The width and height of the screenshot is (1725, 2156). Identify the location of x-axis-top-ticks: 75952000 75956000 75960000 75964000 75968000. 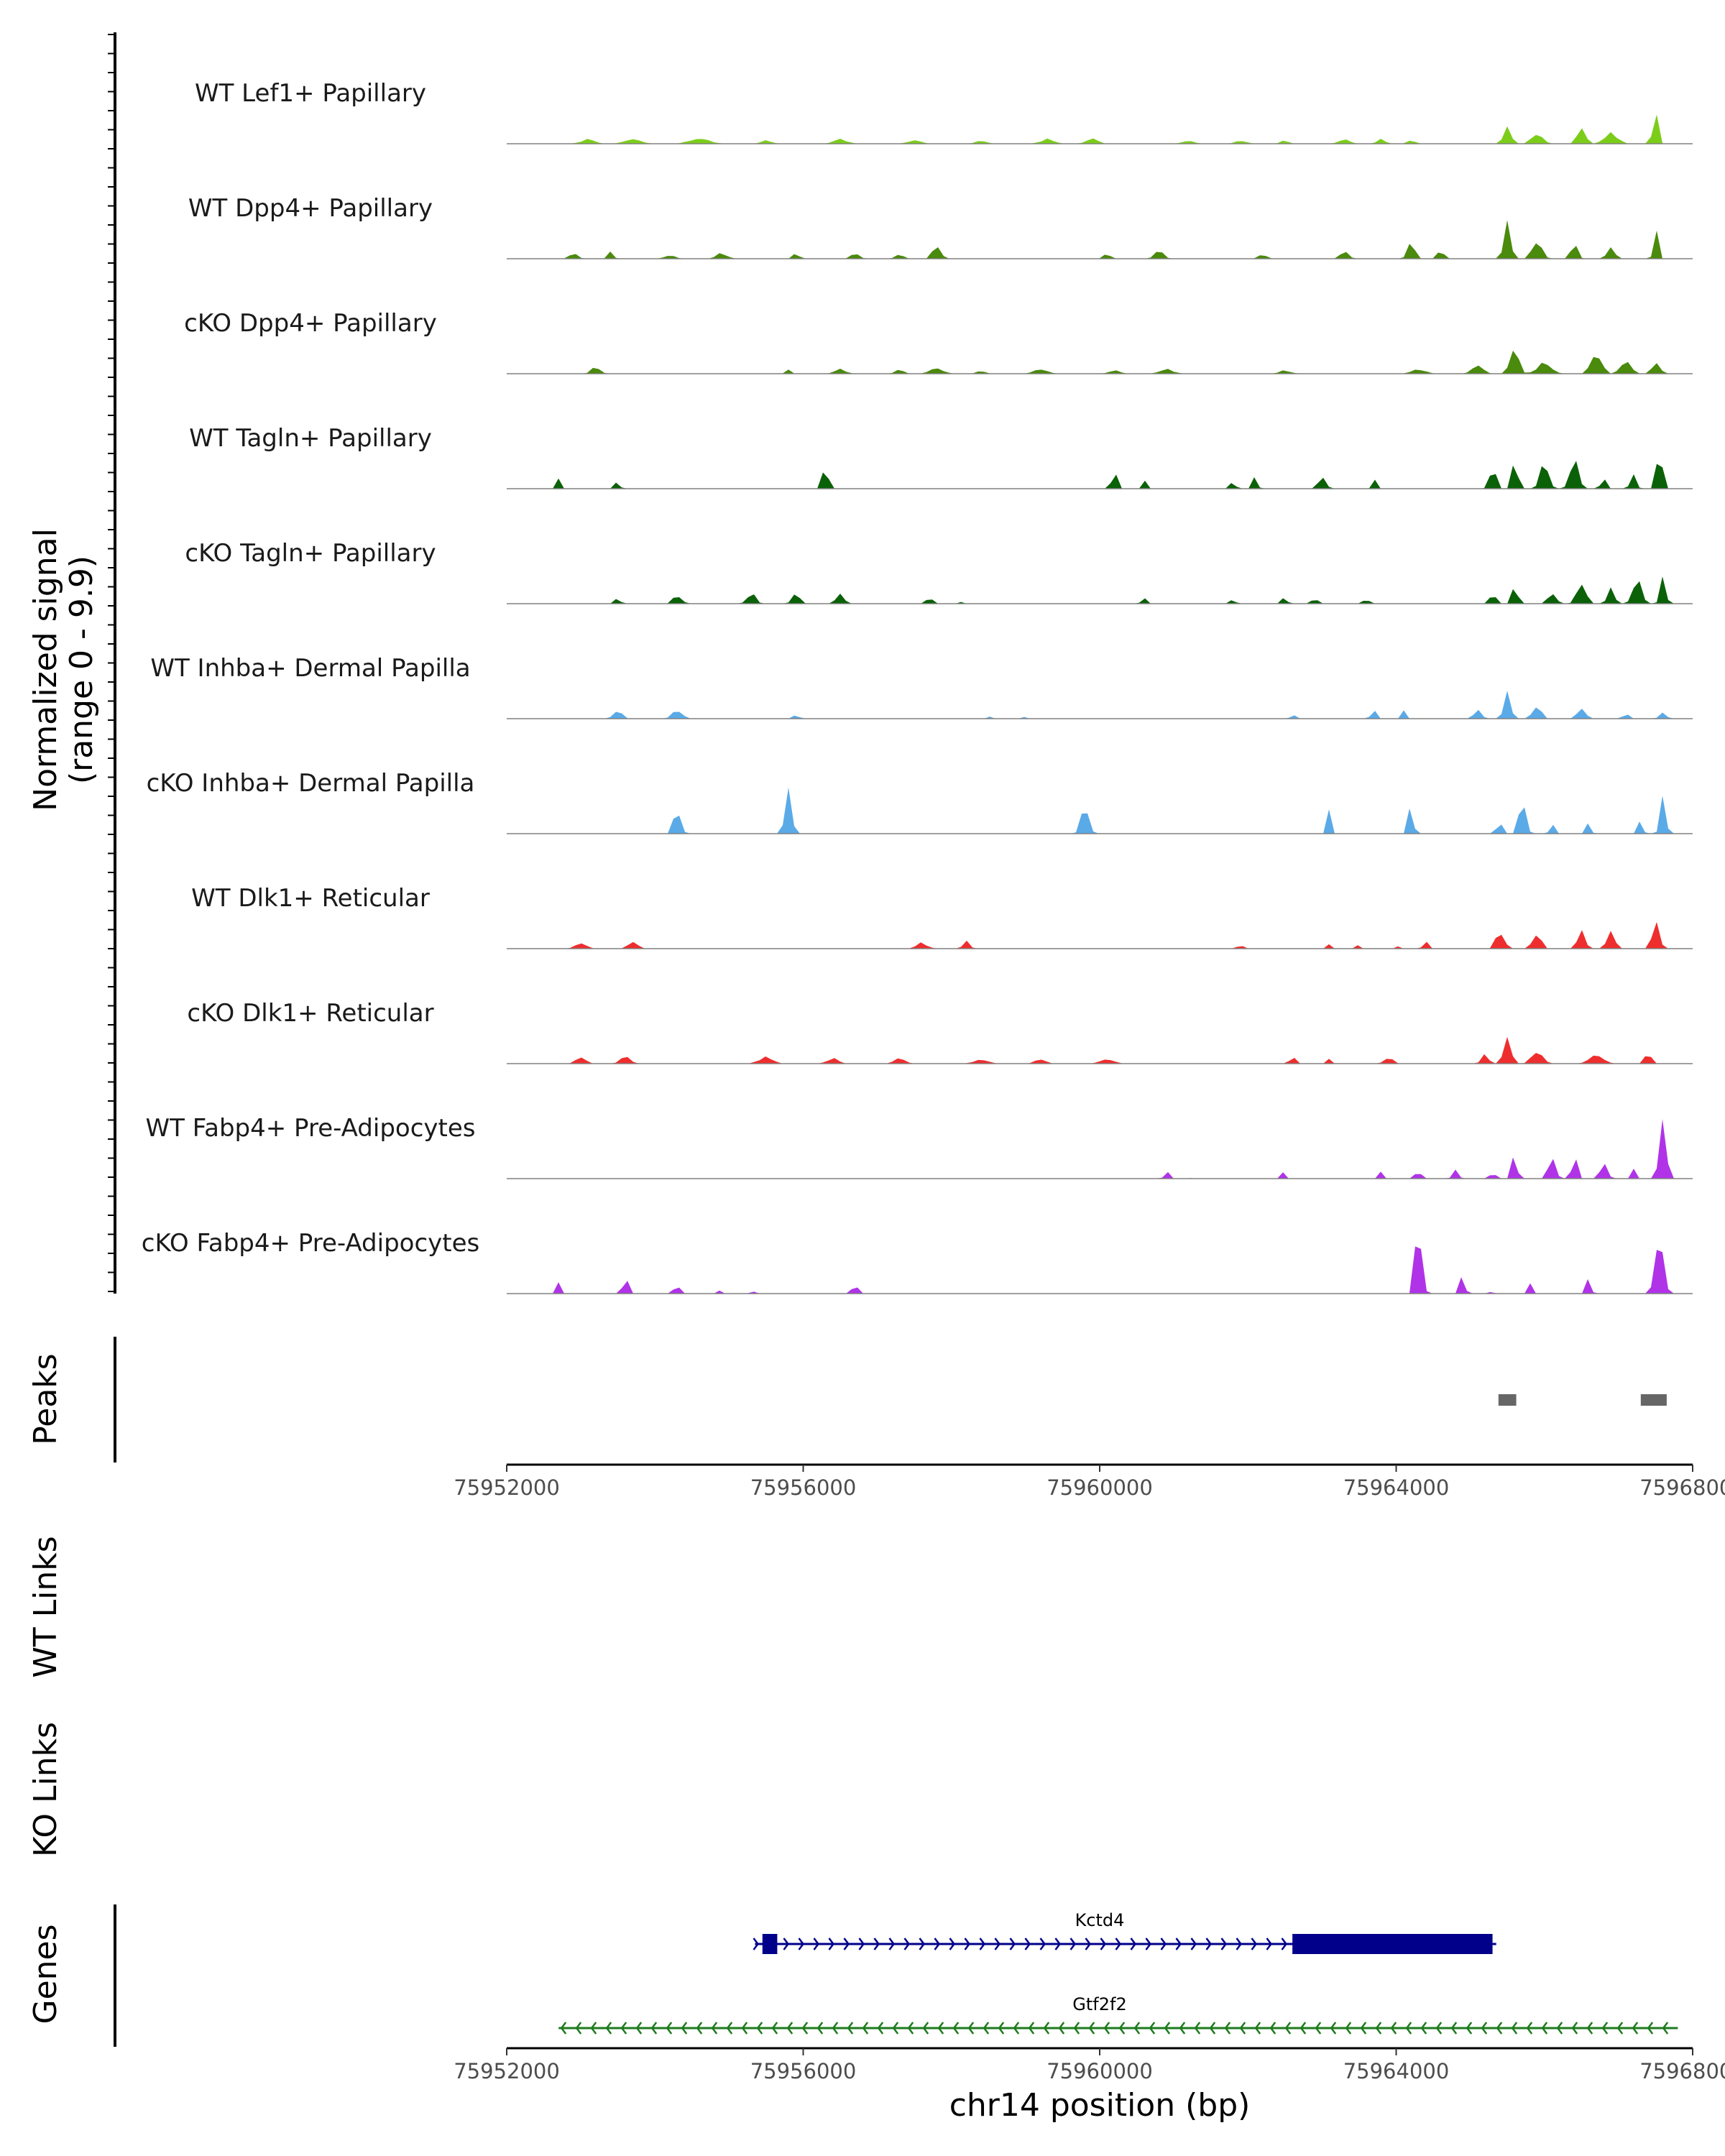
(1089, 1482).